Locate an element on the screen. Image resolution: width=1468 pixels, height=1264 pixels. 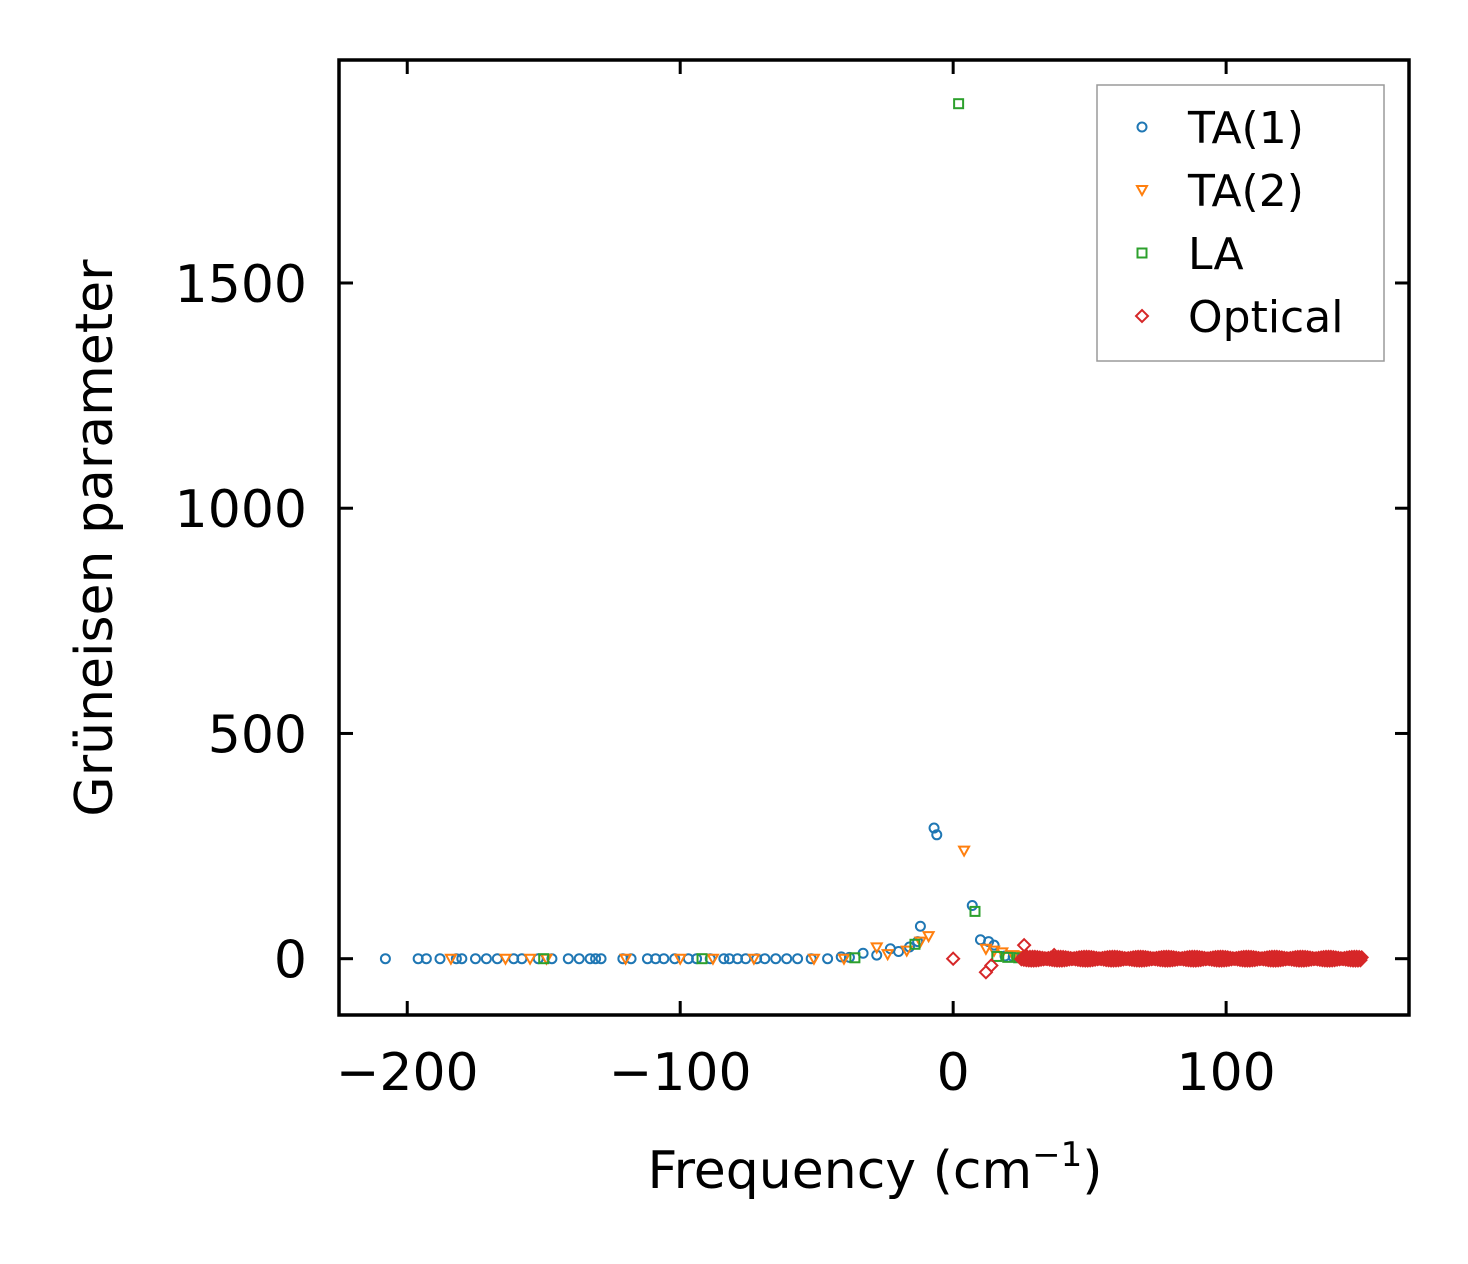
series-TA(1) is located at coordinates (715, 893).